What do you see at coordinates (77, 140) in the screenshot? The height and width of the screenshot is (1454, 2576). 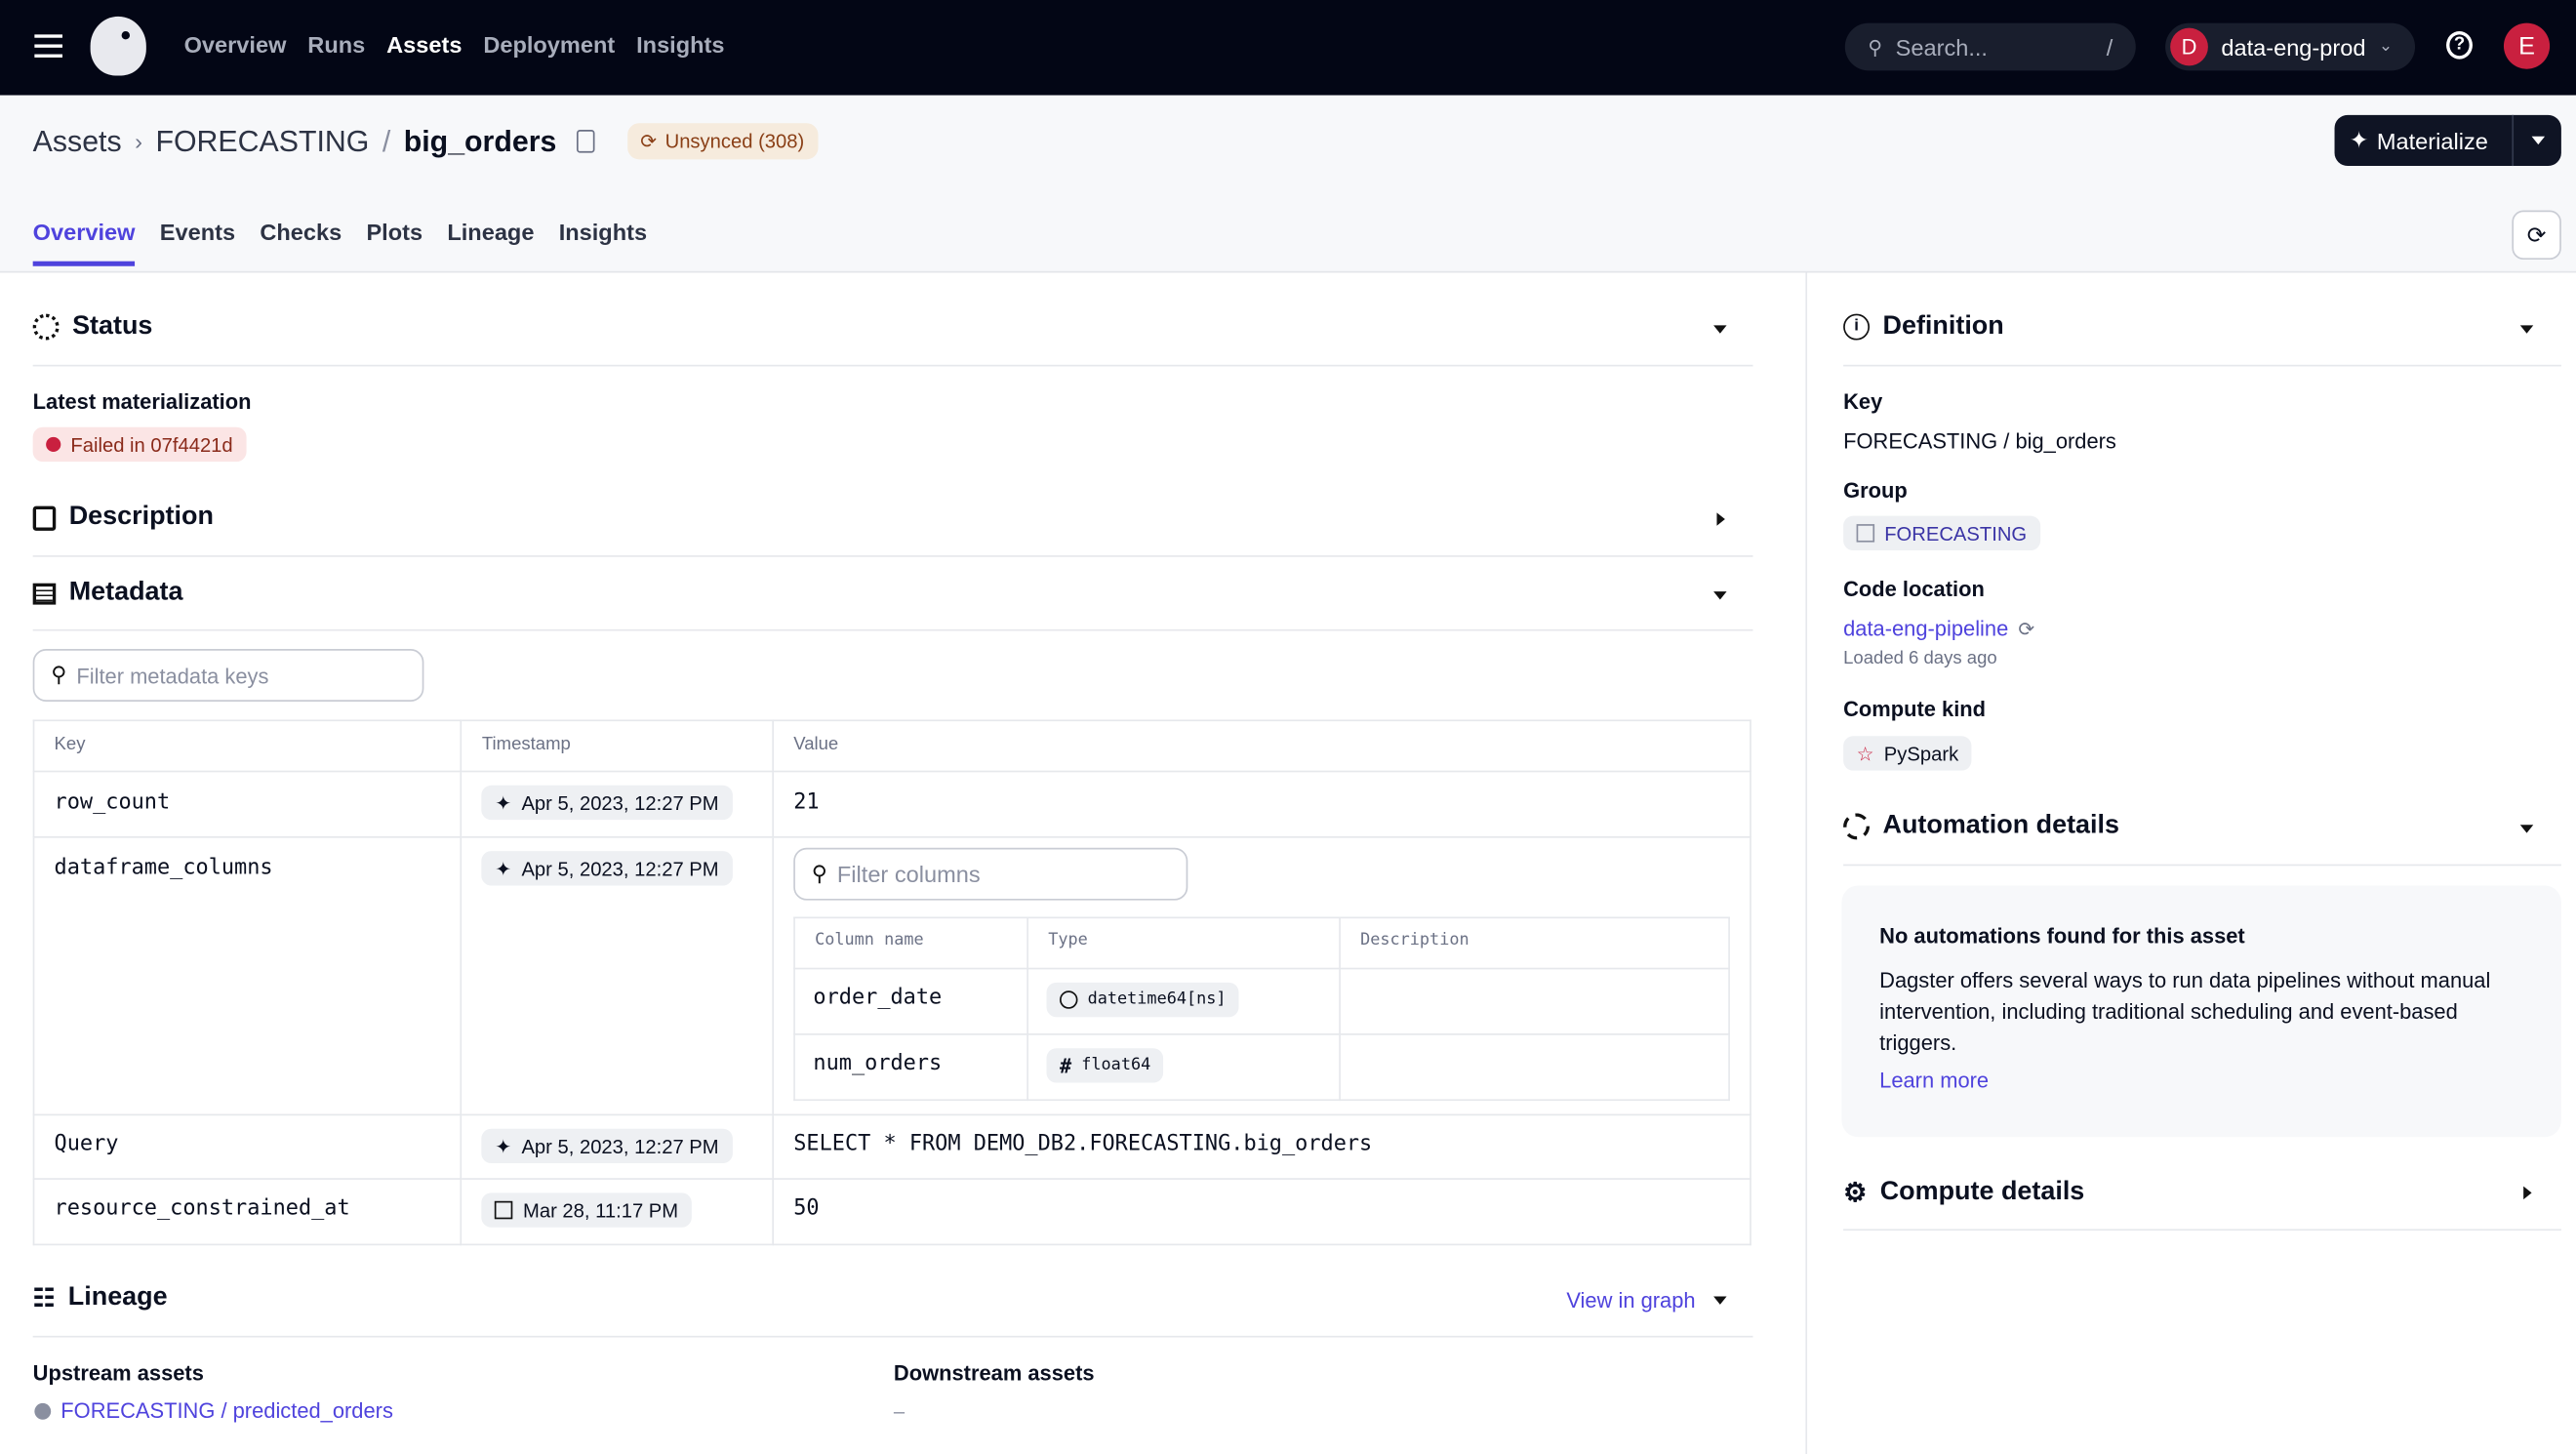 I see `breadcrumb-assets: Assets` at bounding box center [77, 140].